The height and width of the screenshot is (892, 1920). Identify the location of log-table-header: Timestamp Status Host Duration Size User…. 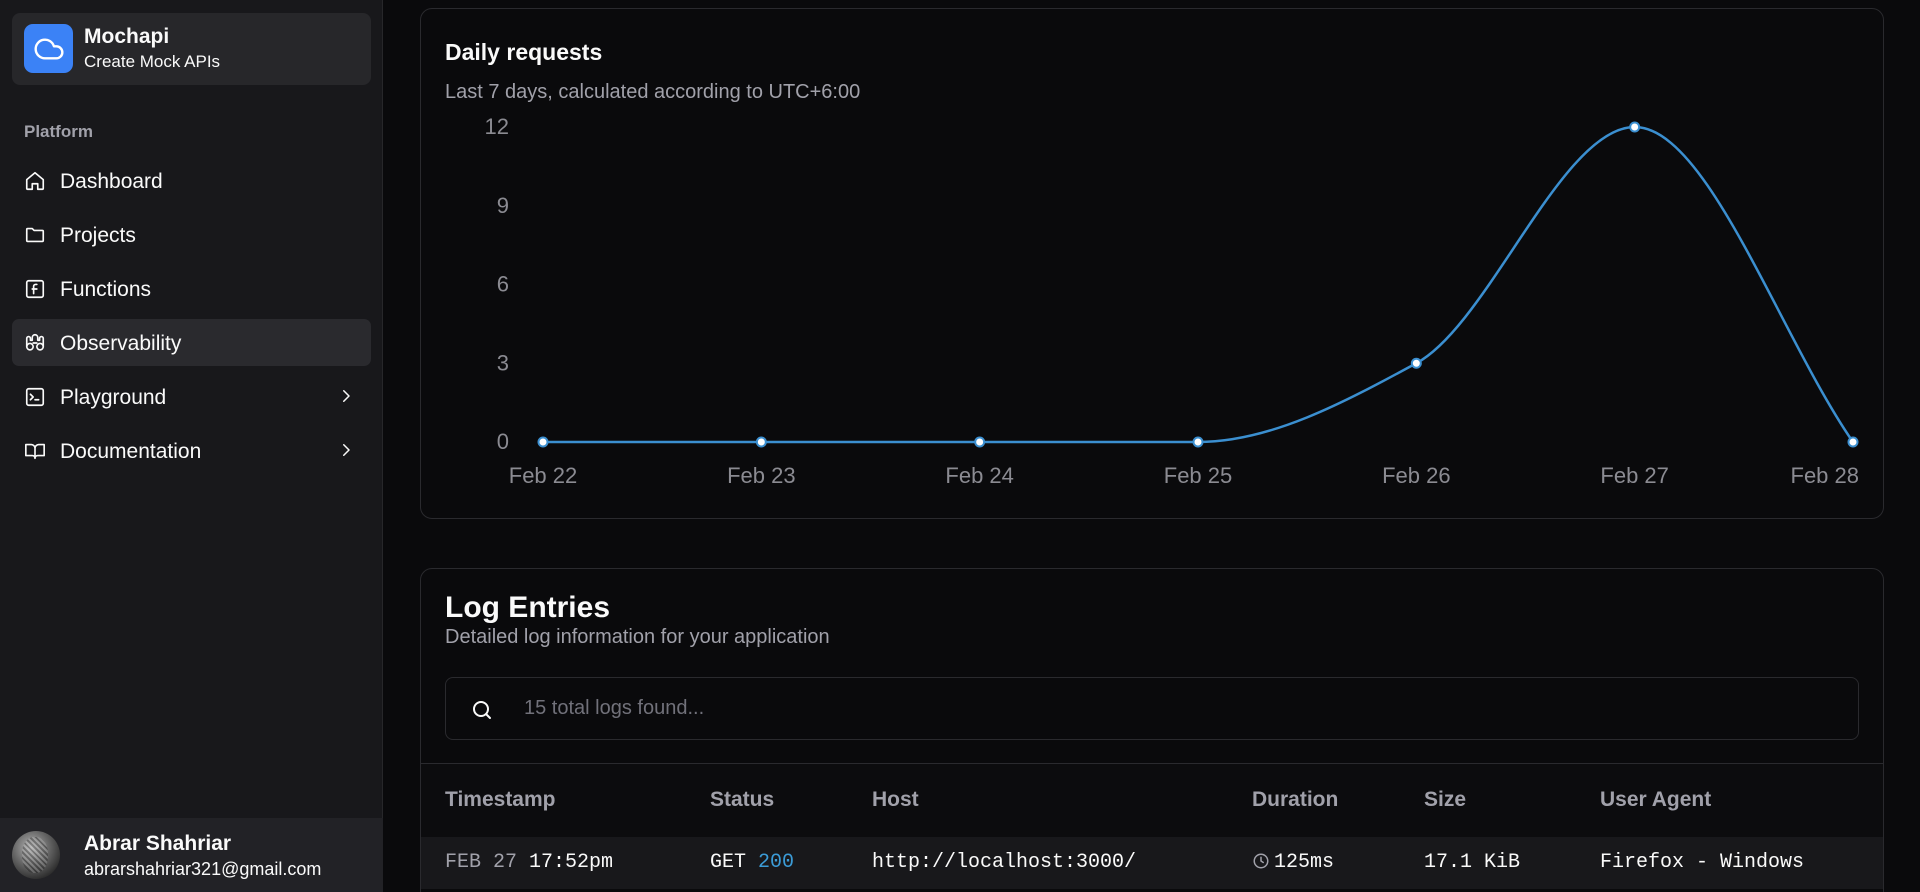
(1152, 800).